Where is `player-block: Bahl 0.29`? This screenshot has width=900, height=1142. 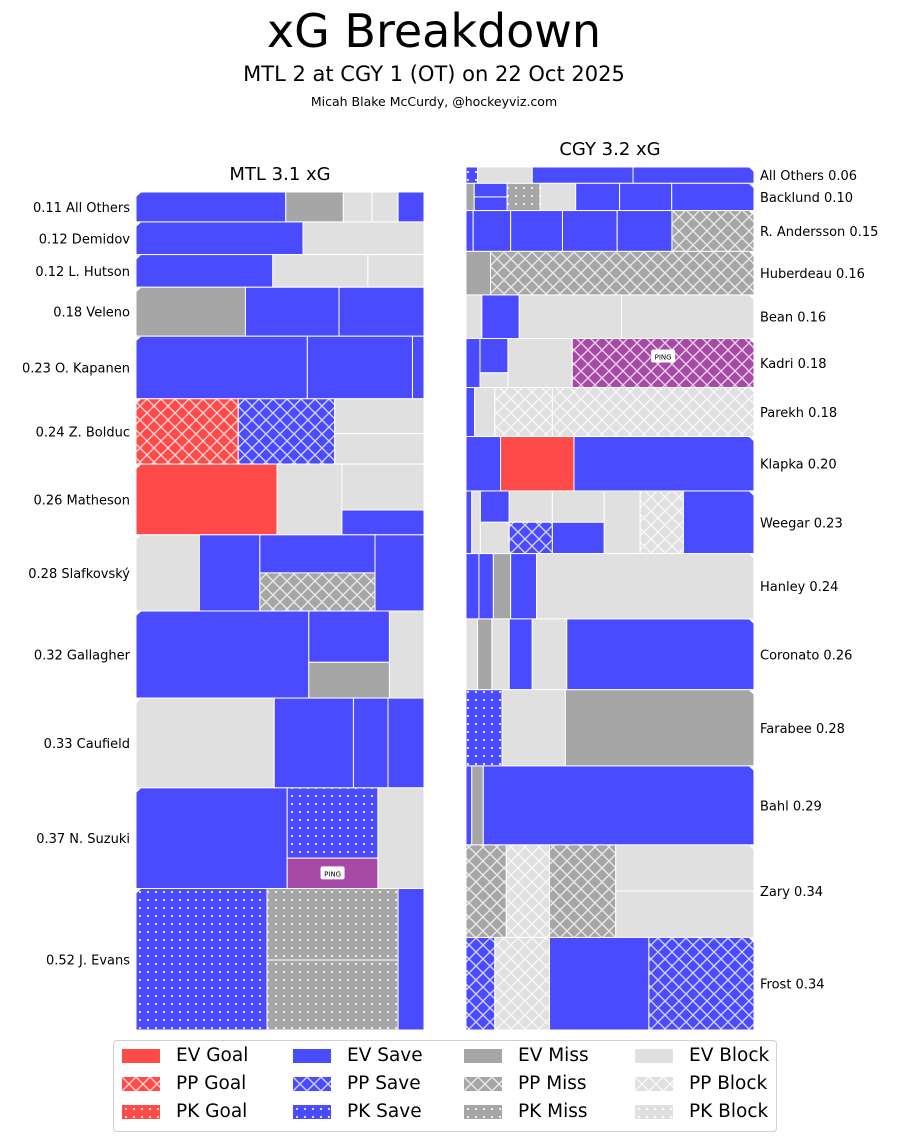 player-block: Bahl 0.29 is located at coordinates (643, 805).